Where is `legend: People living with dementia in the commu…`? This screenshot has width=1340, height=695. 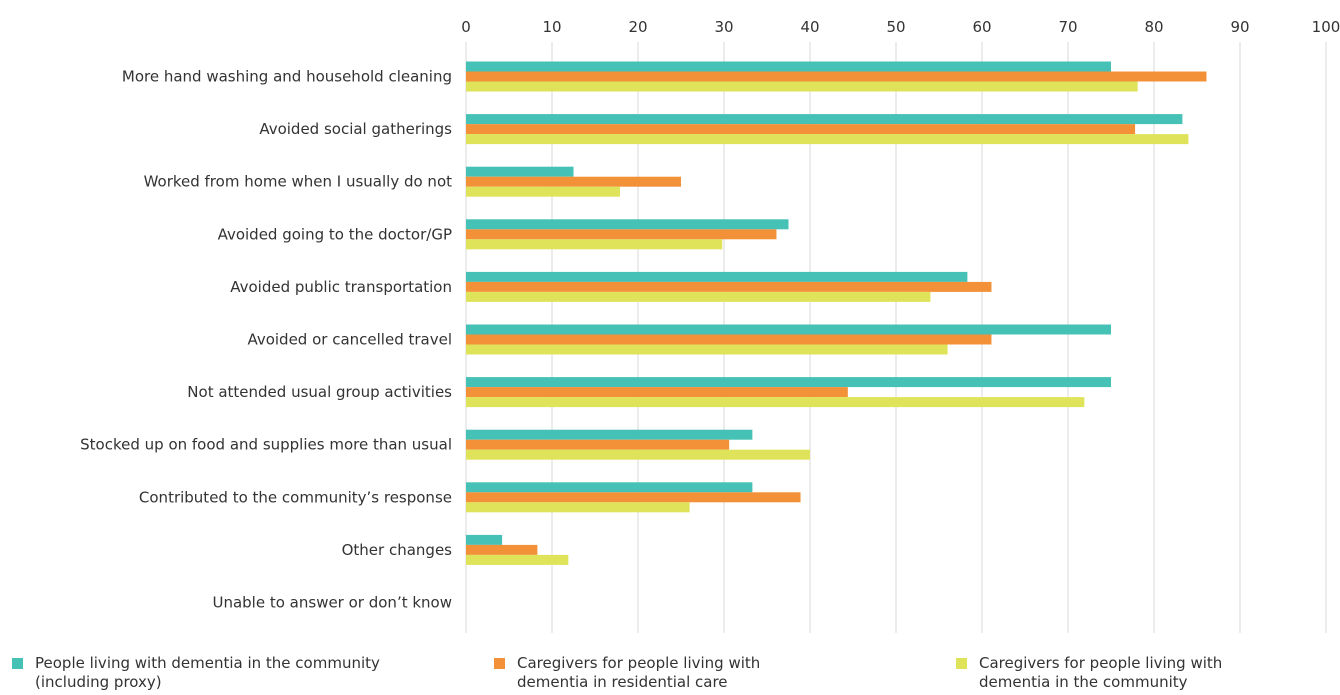 legend: People living with dementia in the commu… is located at coordinates (670, 674).